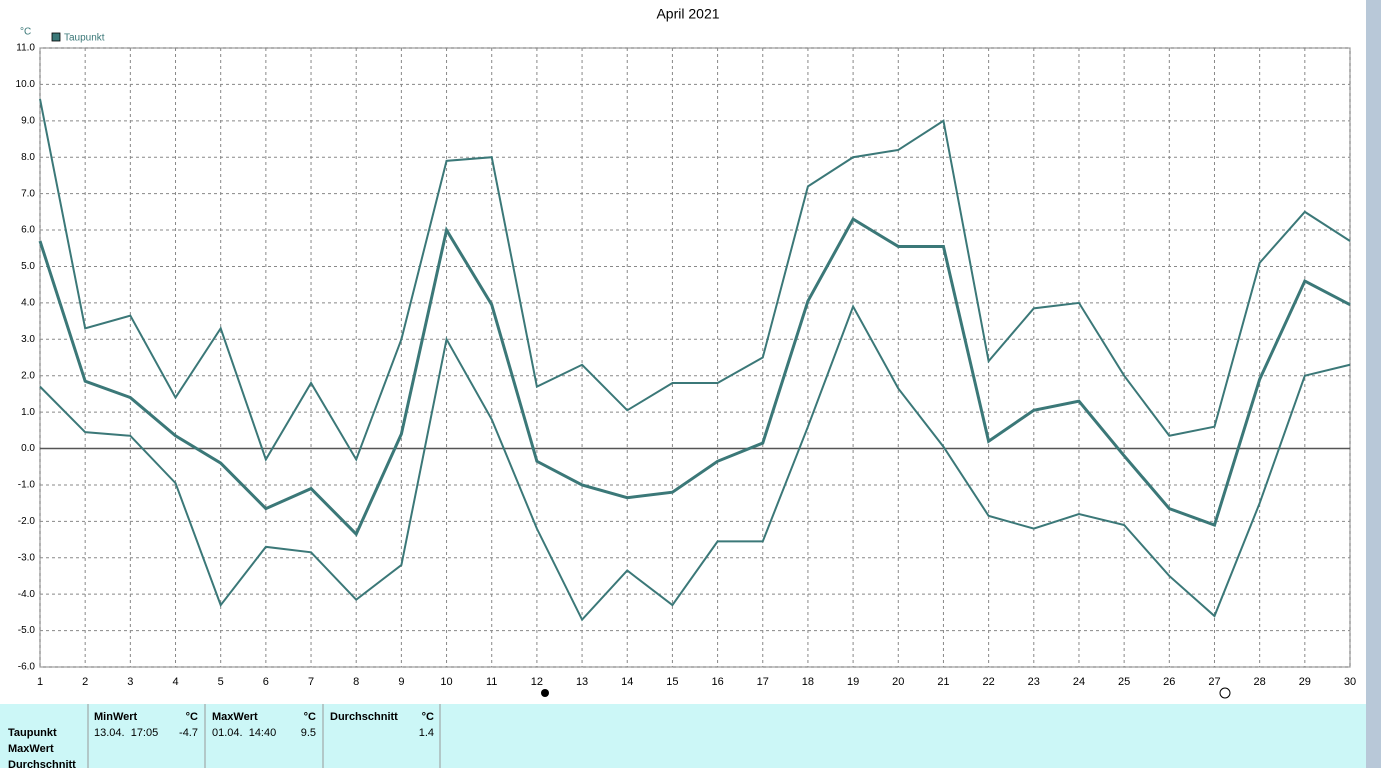 The width and height of the screenshot is (1381, 773). Describe the element at coordinates (26, 84) in the screenshot. I see `y-tick-label: 10.0` at that location.